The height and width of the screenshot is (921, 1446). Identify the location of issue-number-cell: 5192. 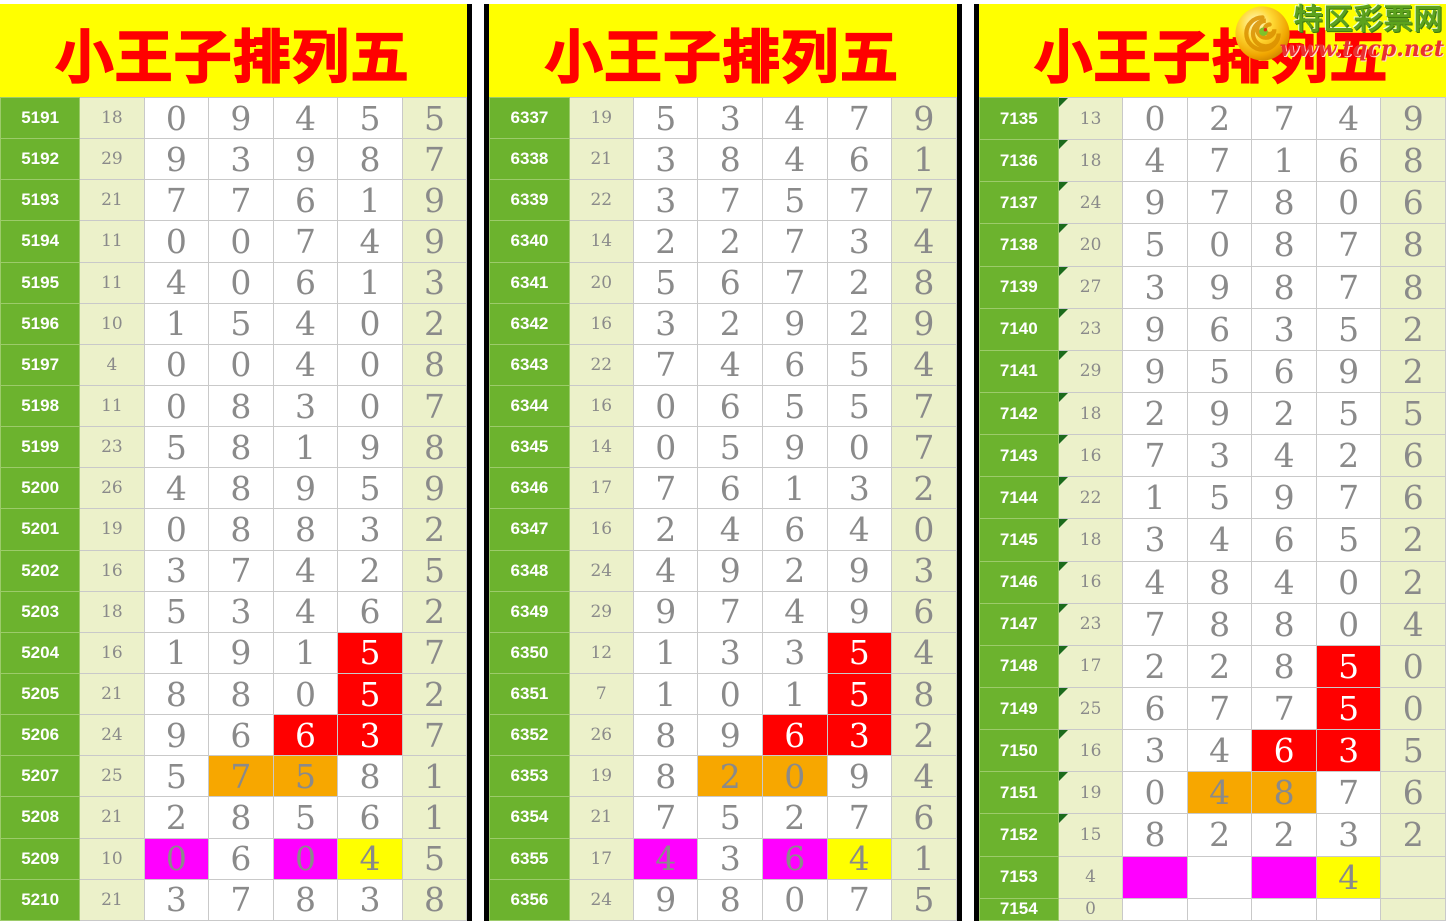
(40, 159).